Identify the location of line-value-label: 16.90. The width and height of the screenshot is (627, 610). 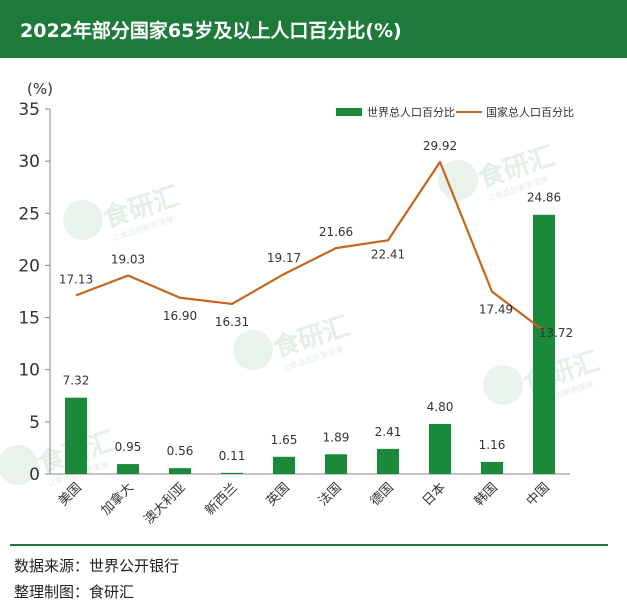
(180, 316).